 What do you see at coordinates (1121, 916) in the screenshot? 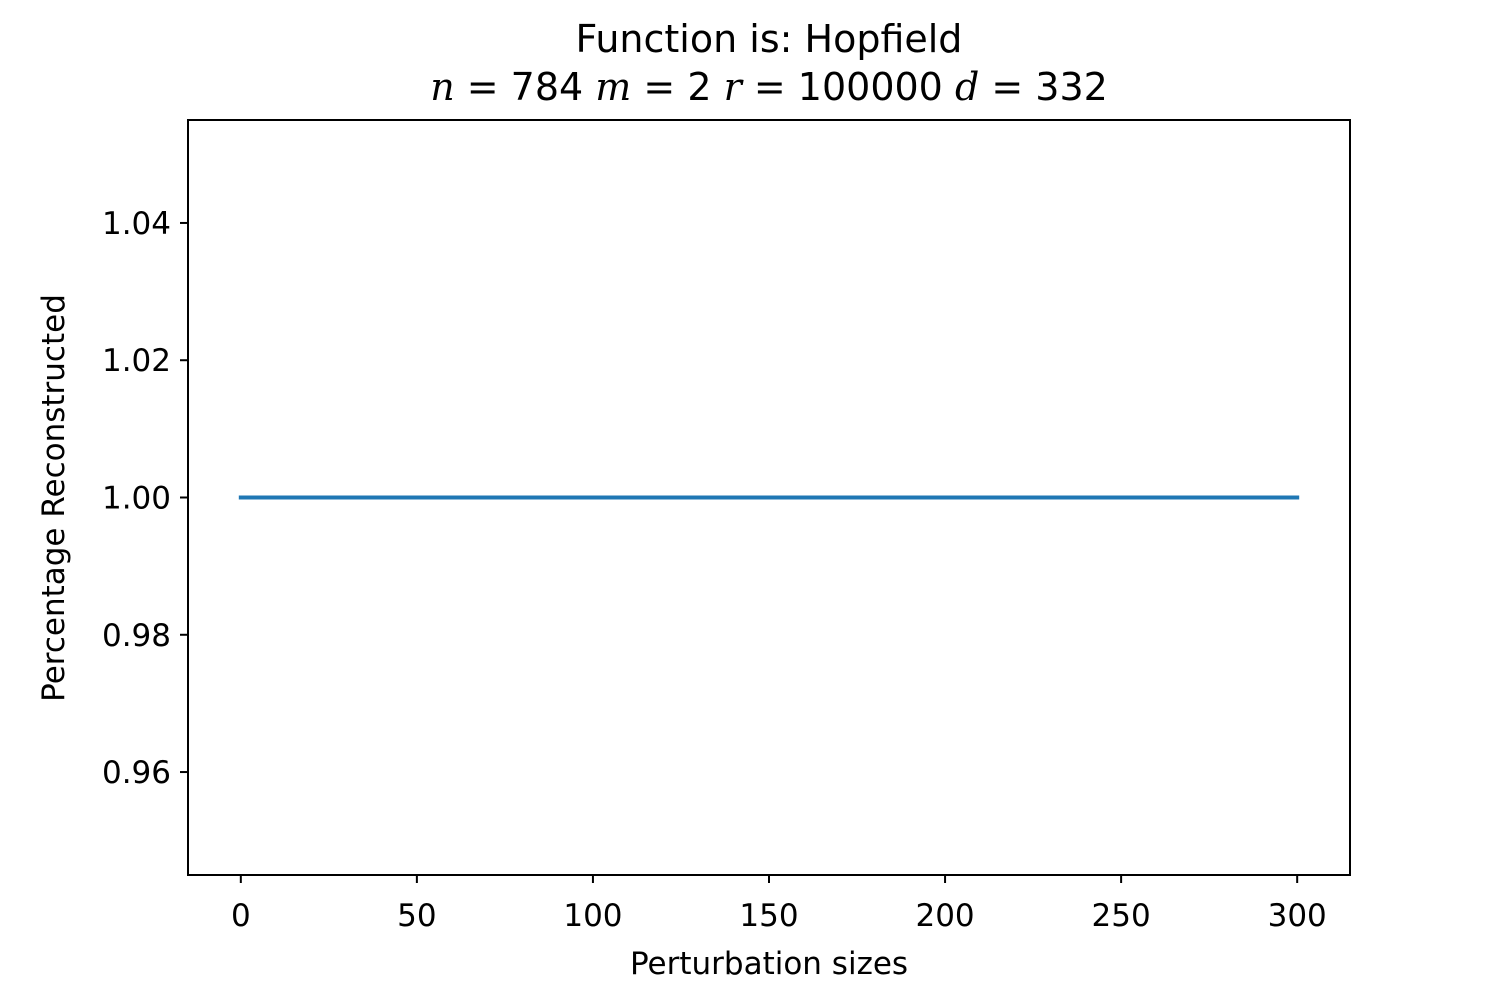
I see `x-tick-label: 250` at bounding box center [1121, 916].